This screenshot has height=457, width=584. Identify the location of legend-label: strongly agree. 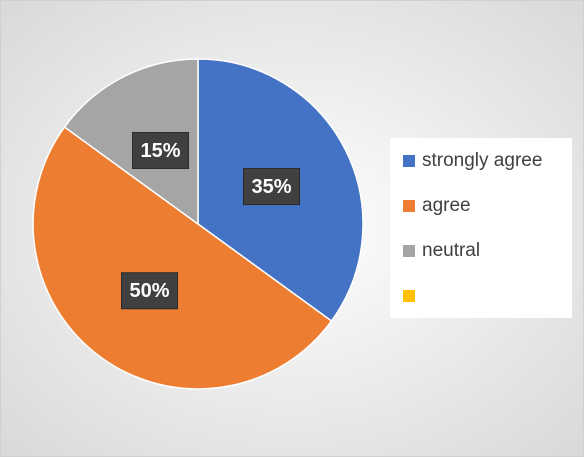
(482, 160).